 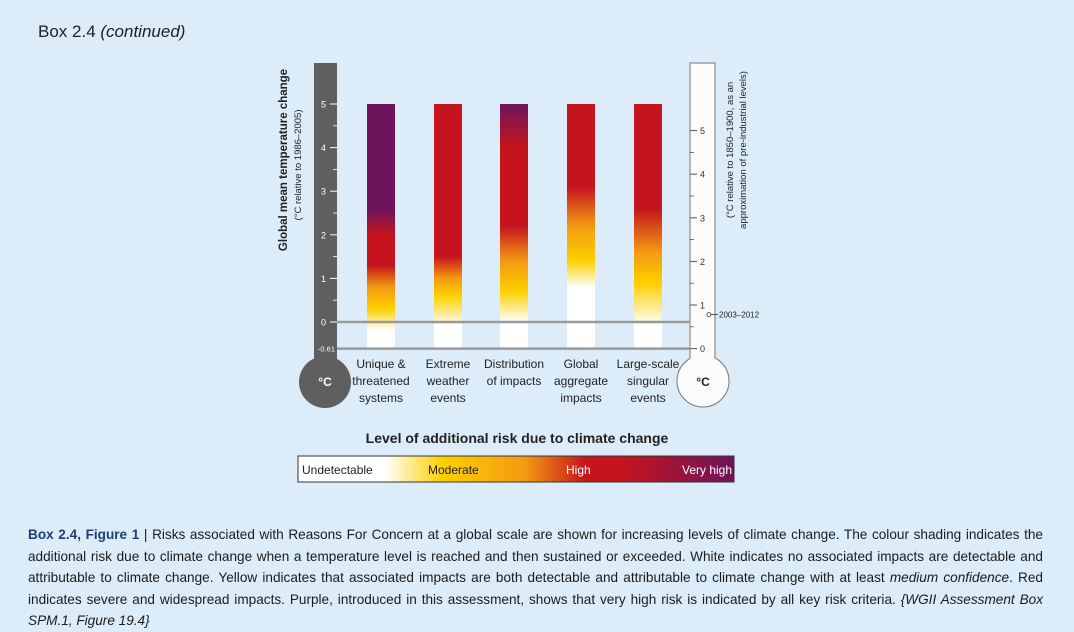 What do you see at coordinates (730, 150) in the screenshot?
I see `right-axis-subtitle-1: (°C relative to 1850–1900, as an` at bounding box center [730, 150].